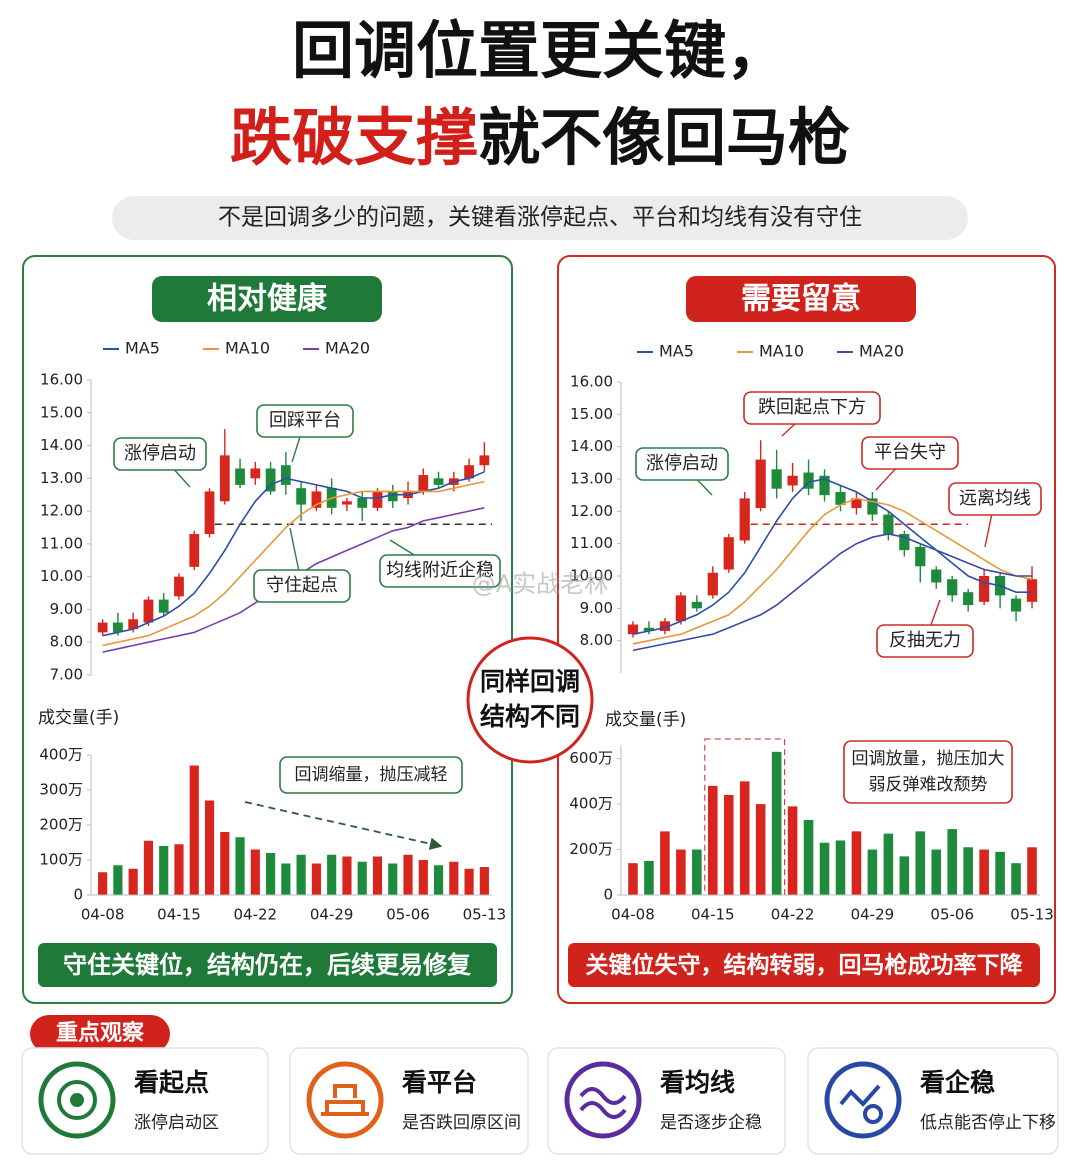 Image resolution: width=1080 pixels, height=1166 pixels. I want to click on y-tick-label: 9.00, so click(596, 608).